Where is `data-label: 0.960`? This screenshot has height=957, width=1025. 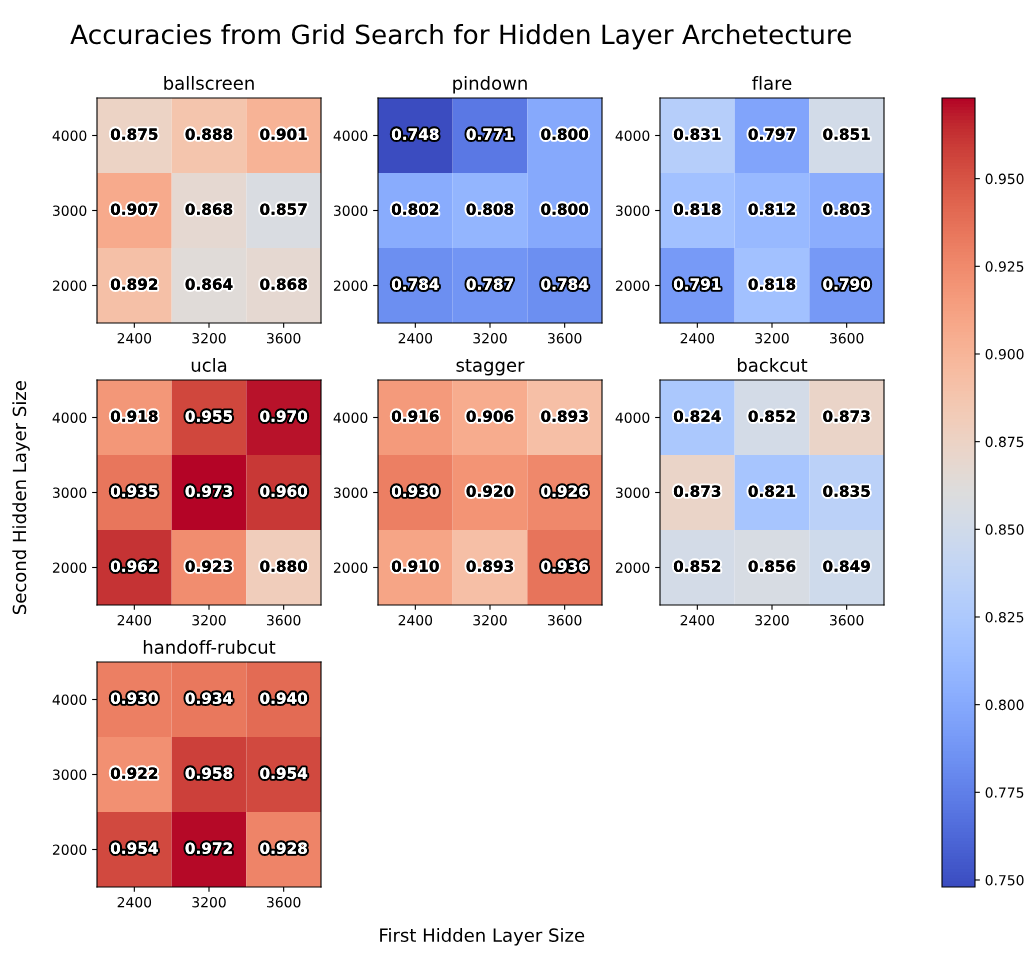
data-label: 0.960 is located at coordinates (284, 491).